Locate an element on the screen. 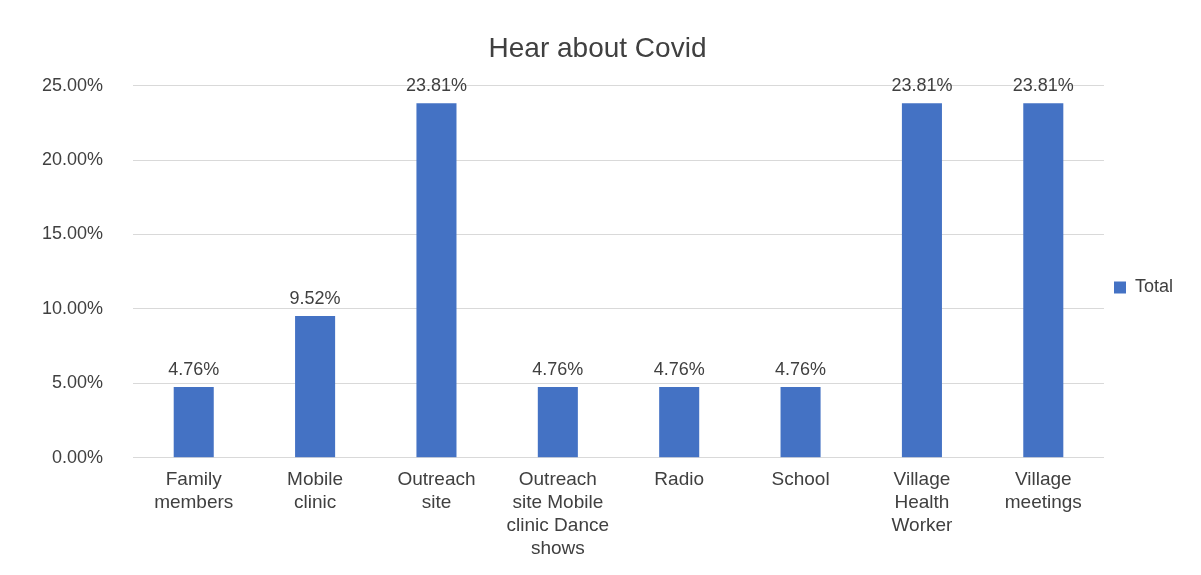  legend-label: Total is located at coordinates (1154, 286).